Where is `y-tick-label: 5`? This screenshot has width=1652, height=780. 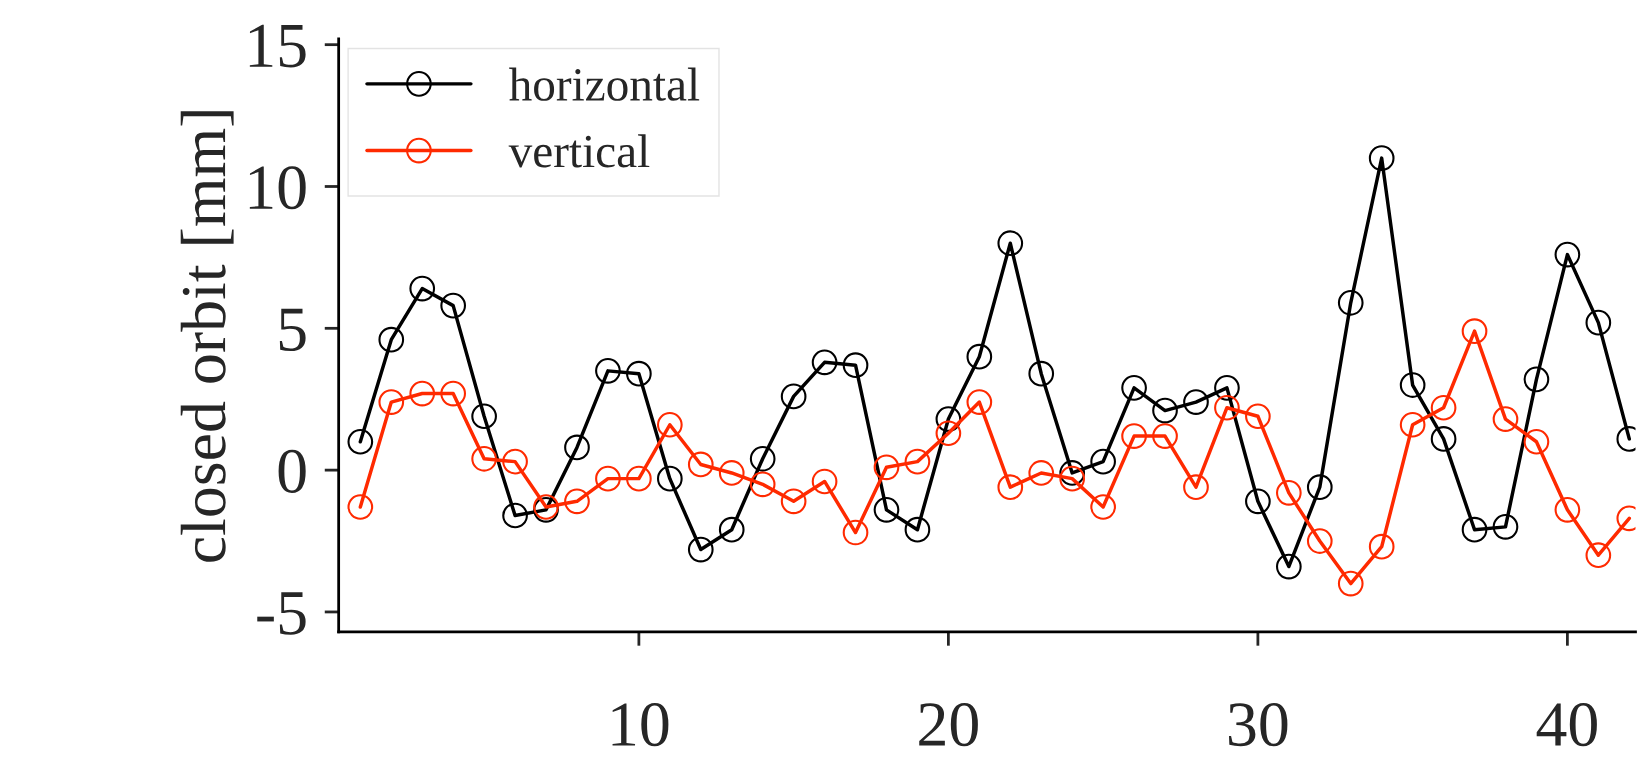
y-tick-label: 5 is located at coordinates (292, 330).